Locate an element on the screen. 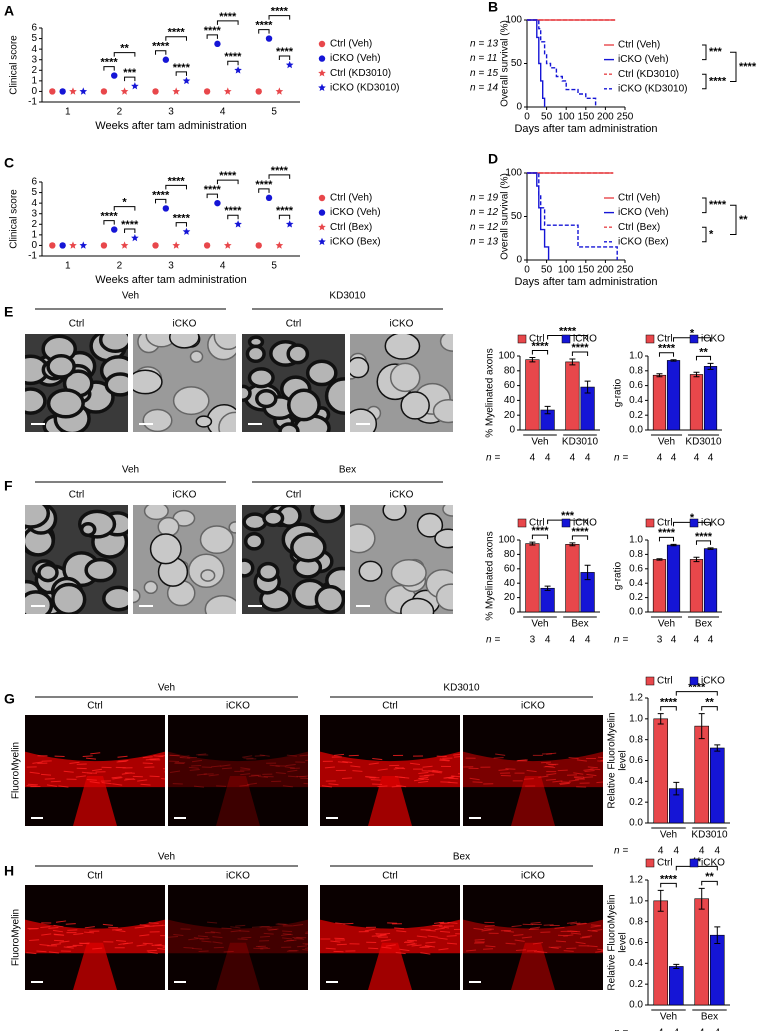  column-label: iCKO is located at coordinates (185, 324).